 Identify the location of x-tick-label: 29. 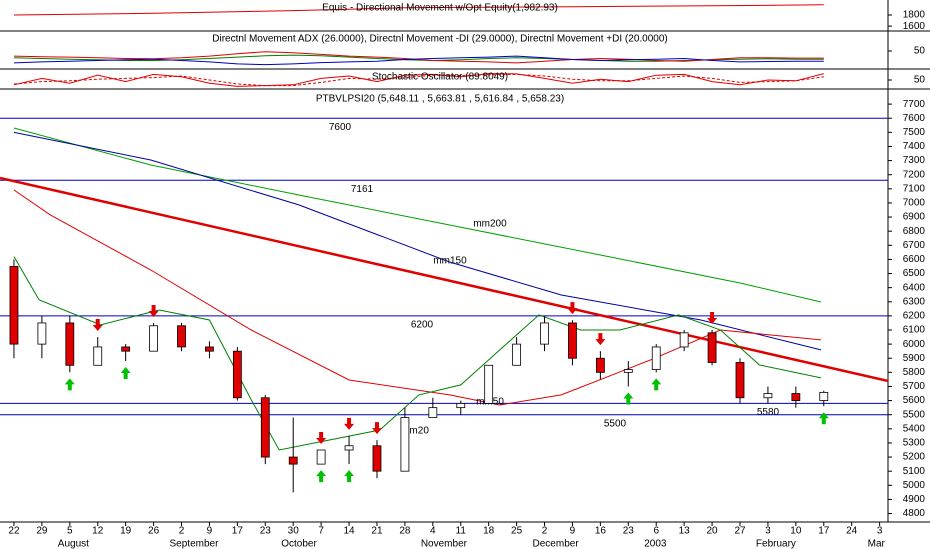
(42, 531).